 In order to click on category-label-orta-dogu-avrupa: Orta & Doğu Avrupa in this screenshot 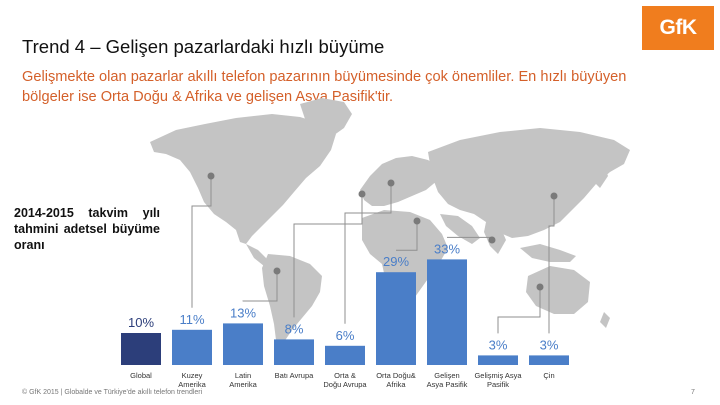, I will do `click(345, 380)`.